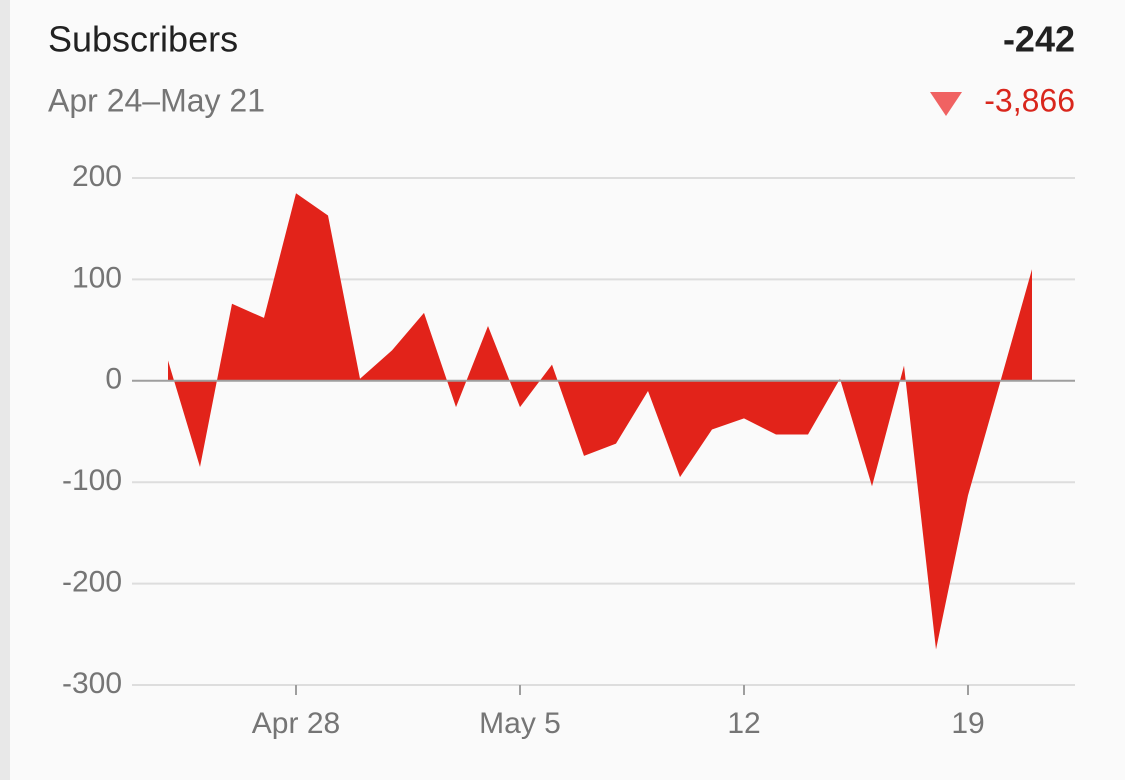 This screenshot has width=1125, height=780. I want to click on y-tick-label: -200, so click(92, 582).